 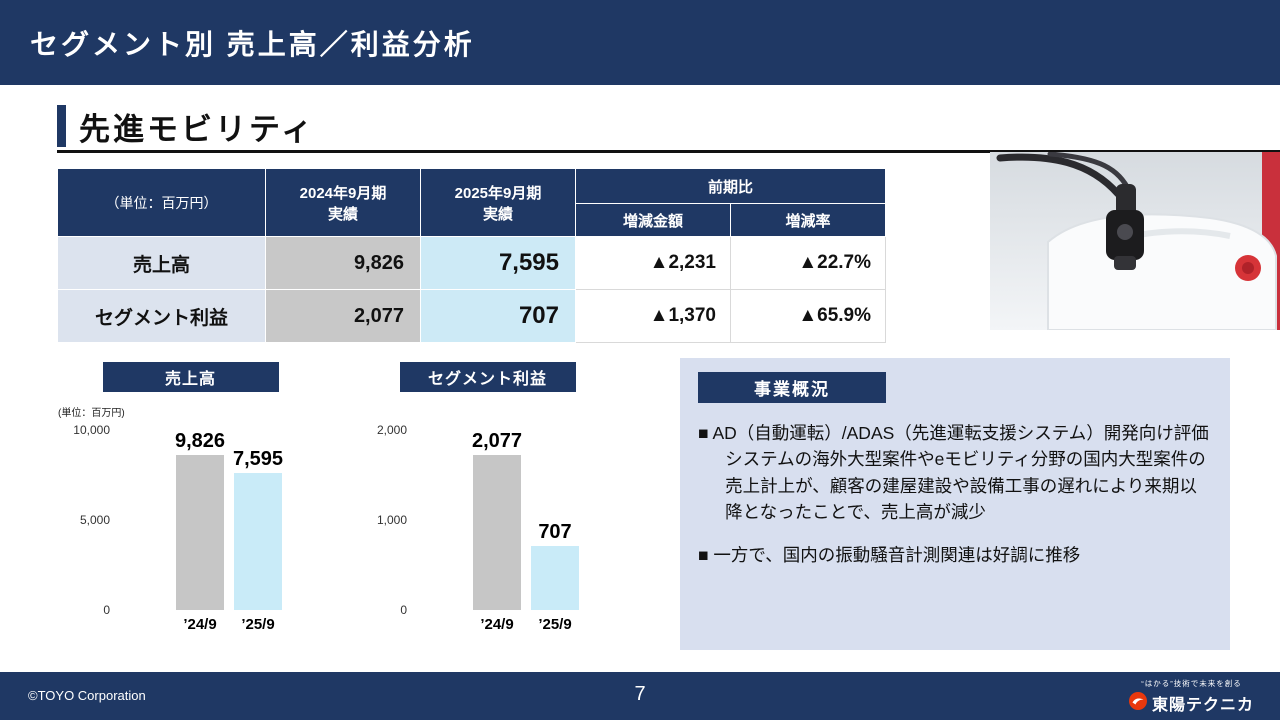 I want to click on copyright-text: ©TOYO Corporation, so click(x=87, y=695).